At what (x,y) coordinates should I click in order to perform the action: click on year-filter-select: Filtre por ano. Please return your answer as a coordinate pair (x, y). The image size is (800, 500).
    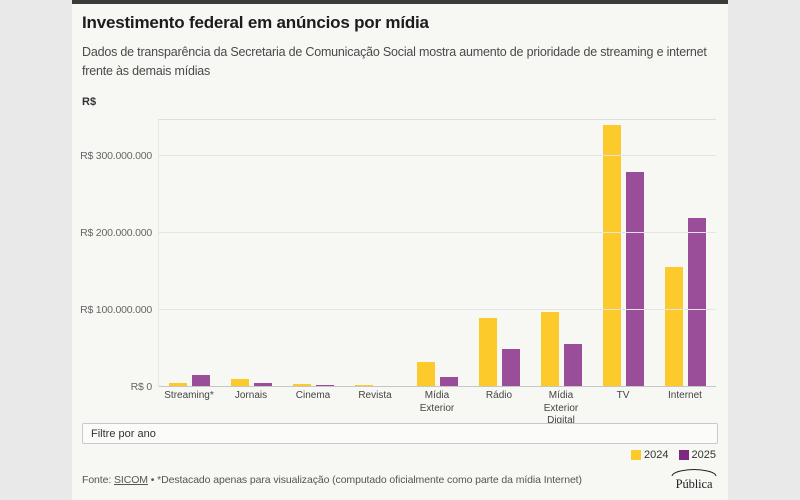
    Looking at the image, I should click on (400, 433).